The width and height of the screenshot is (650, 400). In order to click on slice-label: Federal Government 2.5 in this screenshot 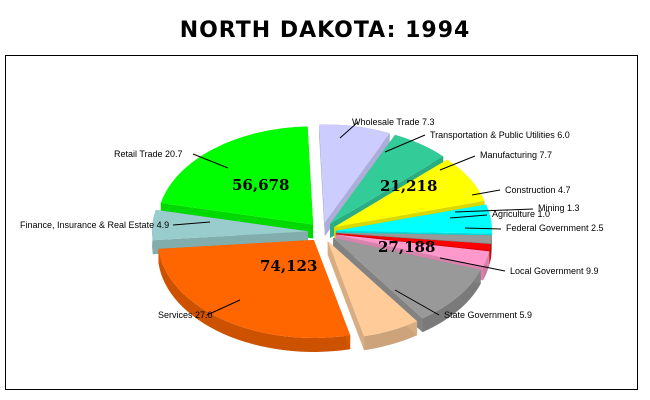, I will do `click(555, 228)`.